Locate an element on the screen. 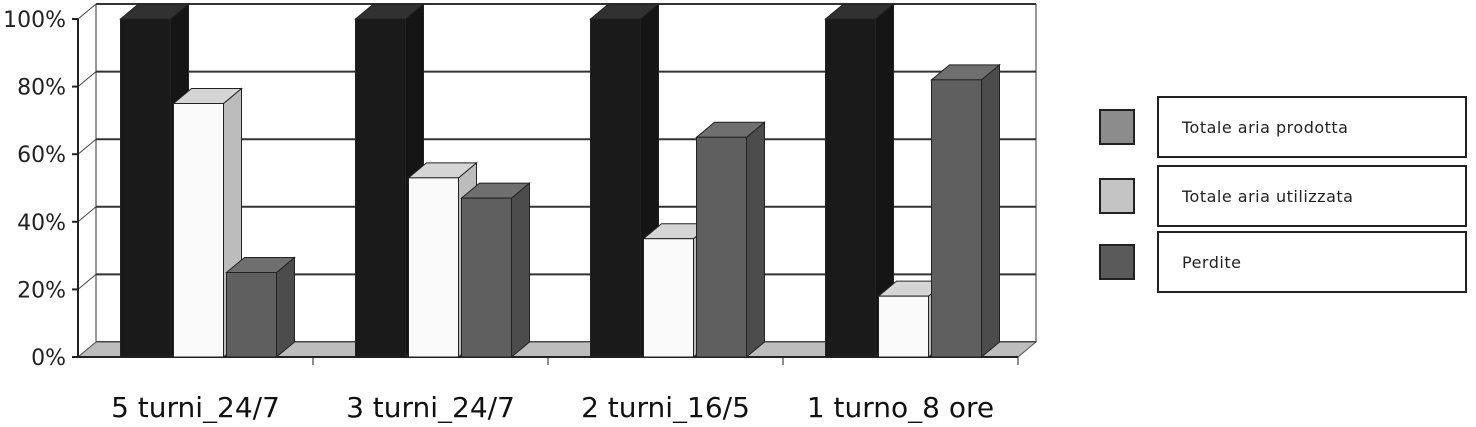 The image size is (1476, 427). y-tick-label: 100% is located at coordinates (34, 20).